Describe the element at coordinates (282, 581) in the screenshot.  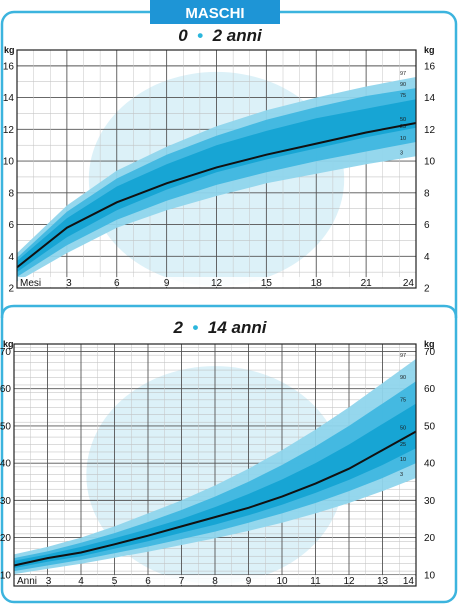
I see `x-tick-label: 10` at that location.